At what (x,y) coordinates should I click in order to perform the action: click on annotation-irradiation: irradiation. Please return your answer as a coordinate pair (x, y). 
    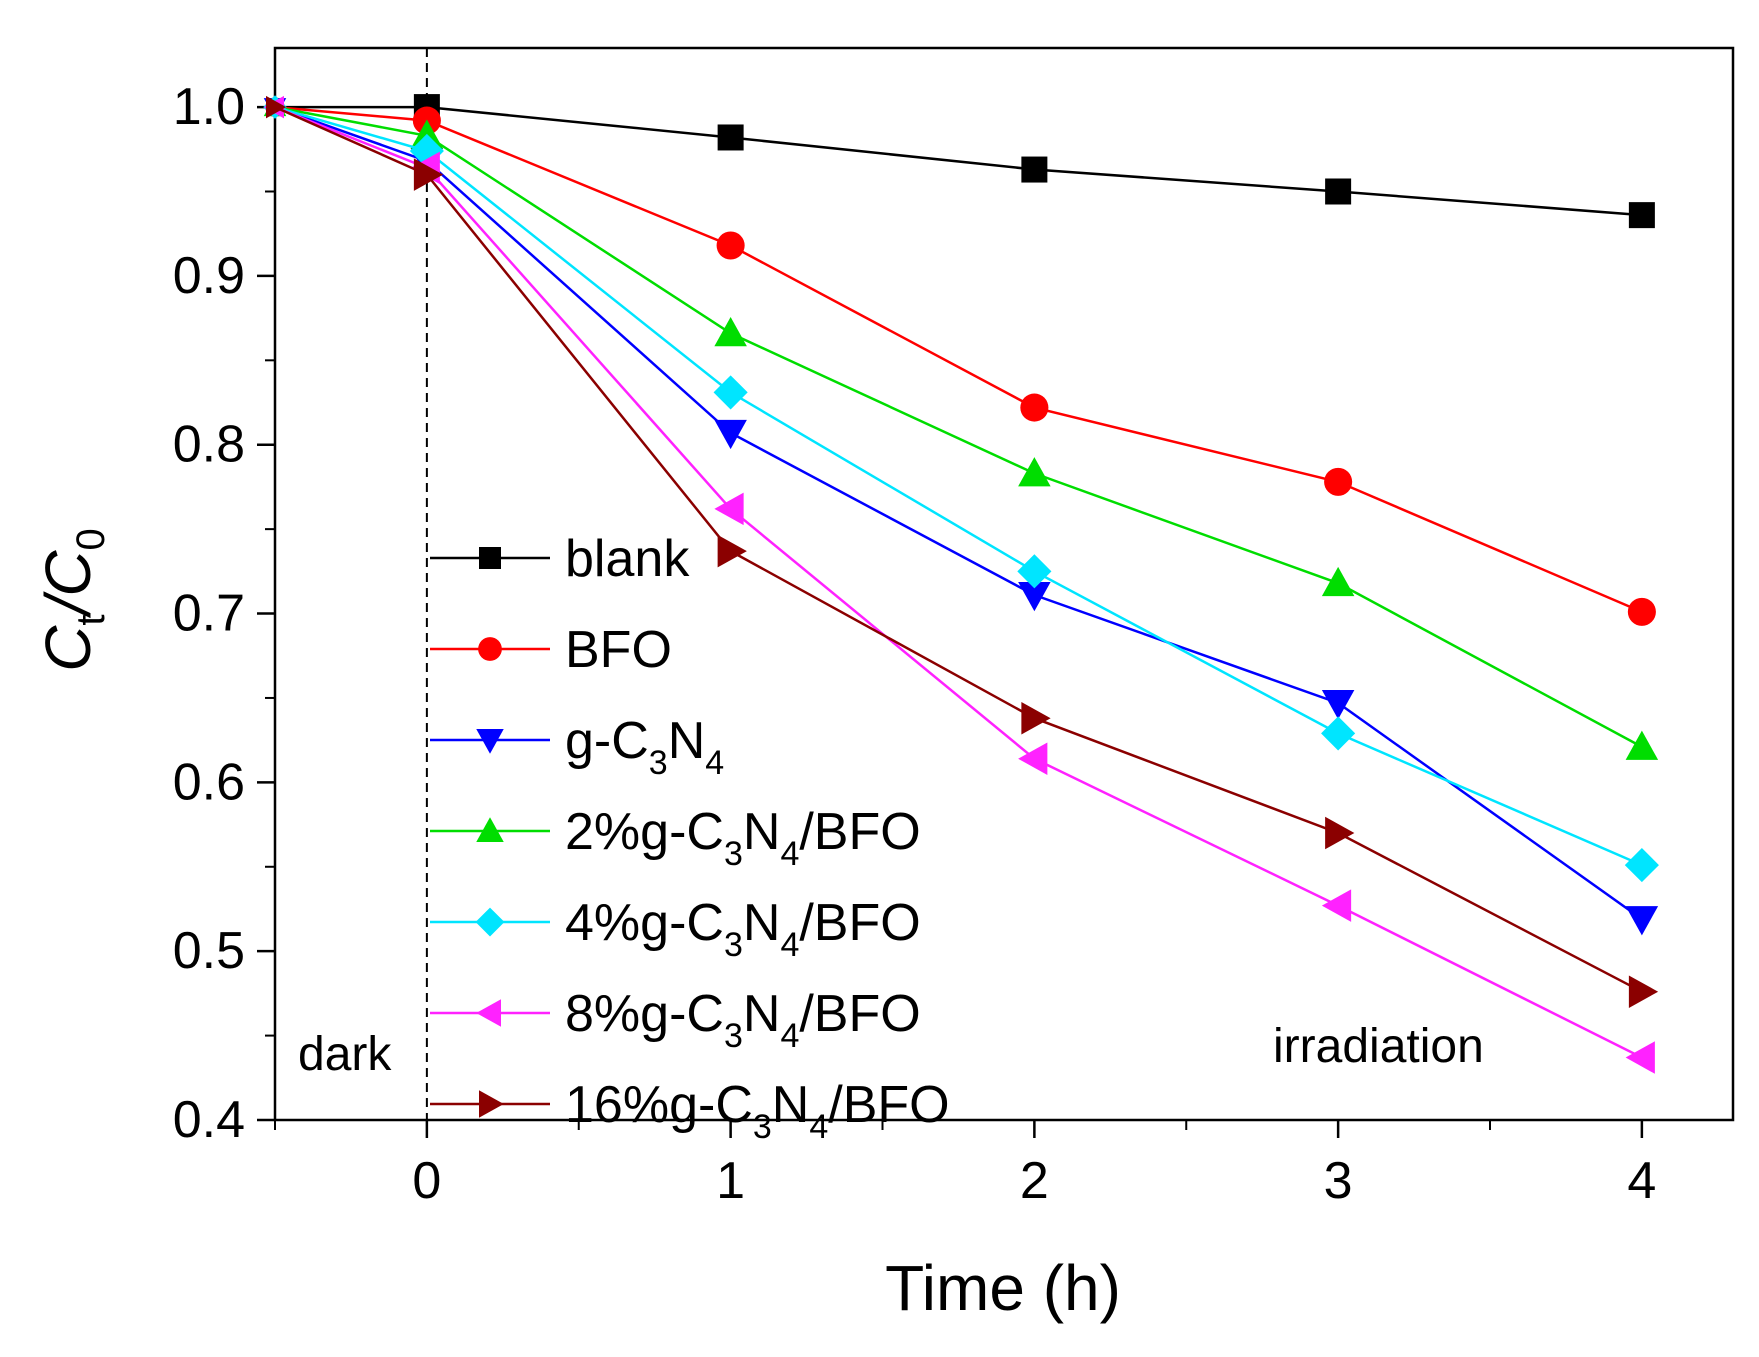
    Looking at the image, I should click on (1378, 1046).